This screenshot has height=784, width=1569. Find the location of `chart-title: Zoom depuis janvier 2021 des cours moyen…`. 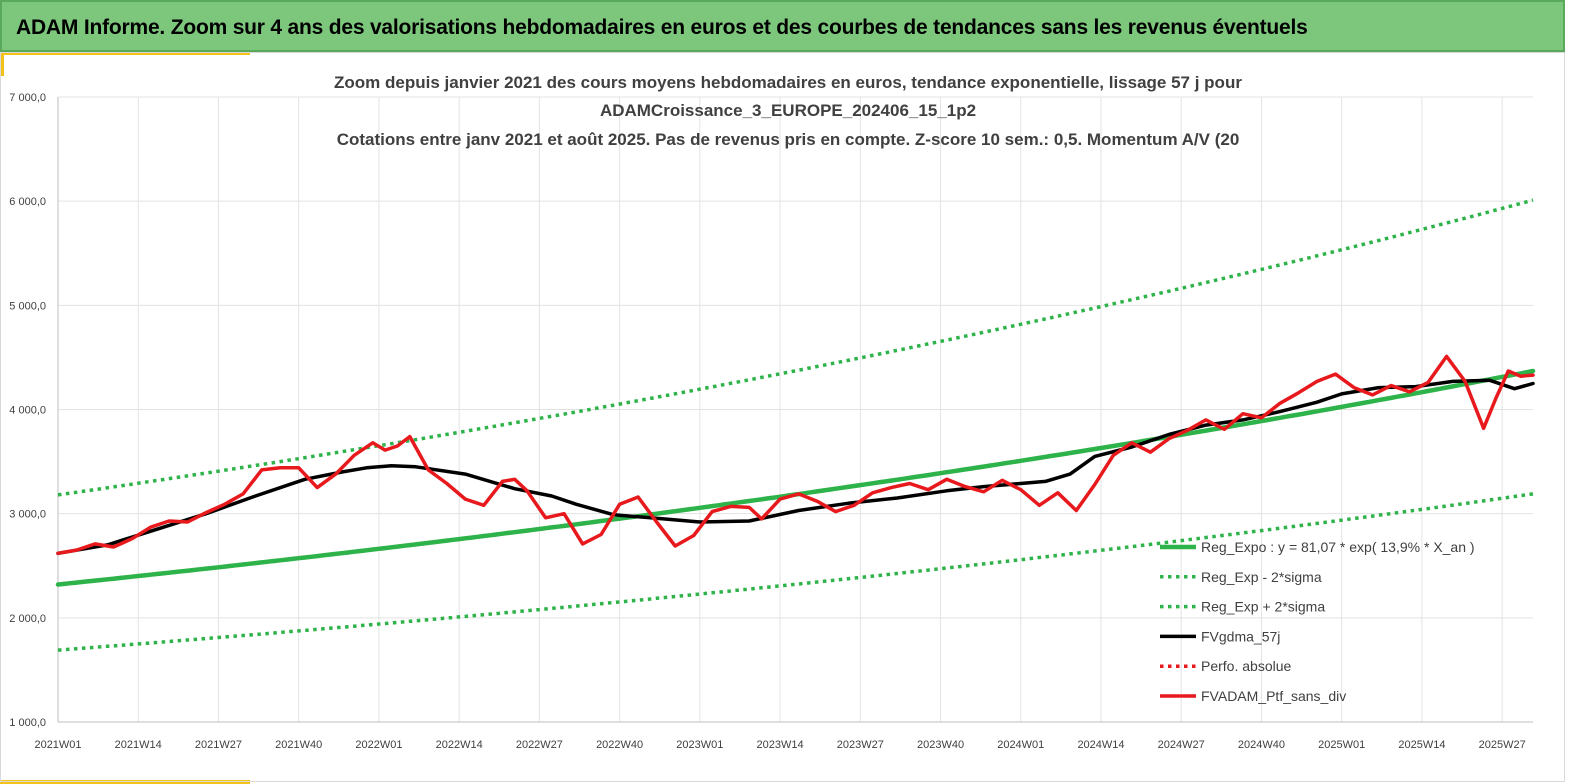

chart-title: Zoom depuis janvier 2021 des cours moyen… is located at coordinates (788, 111).